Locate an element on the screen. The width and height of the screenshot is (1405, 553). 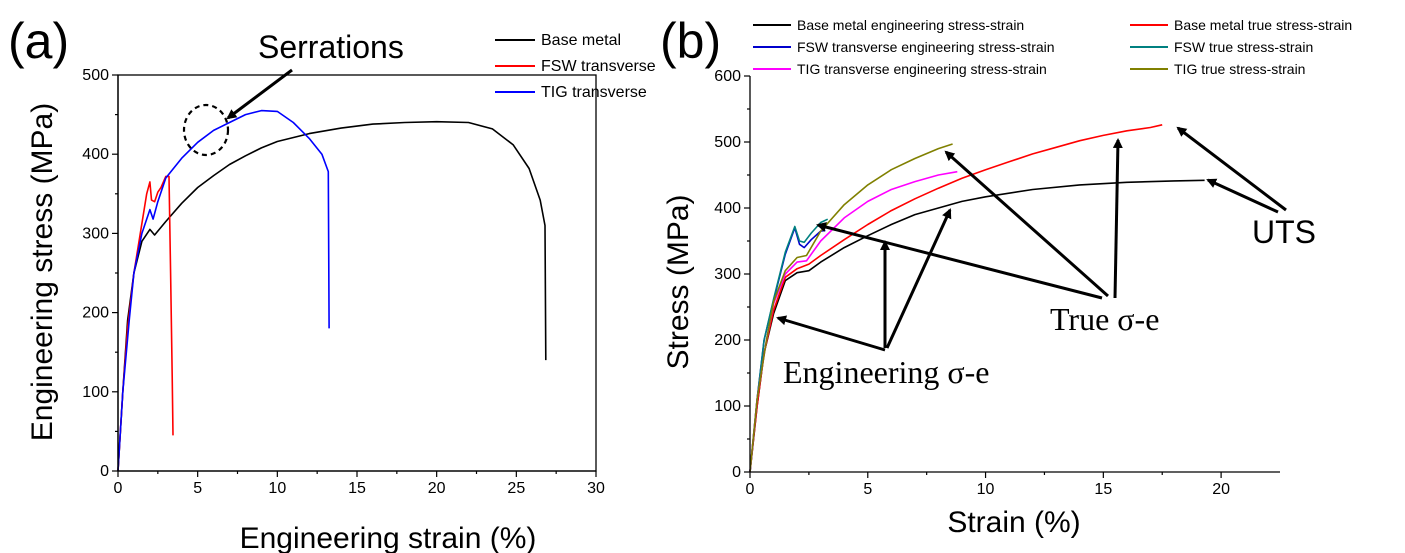
legend-label: TIG transverse engineering stress-strain is located at coordinates (922, 69).